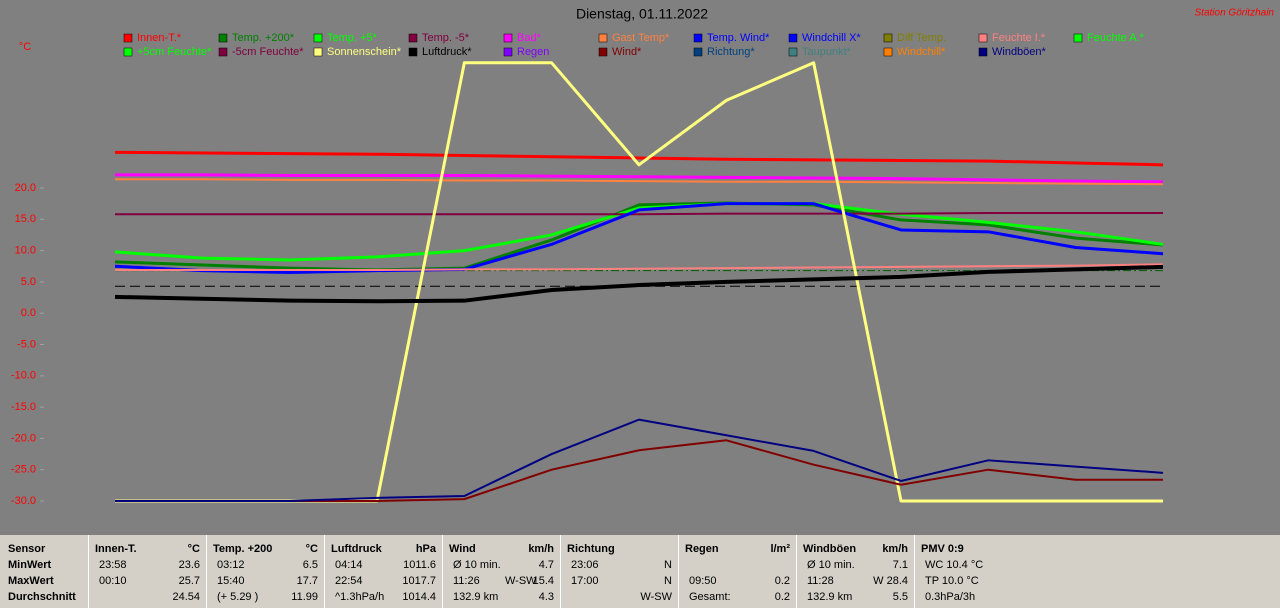 The image size is (1280, 608). What do you see at coordinates (973, 549) in the screenshot?
I see `block-header: PMV 0:9` at bounding box center [973, 549].